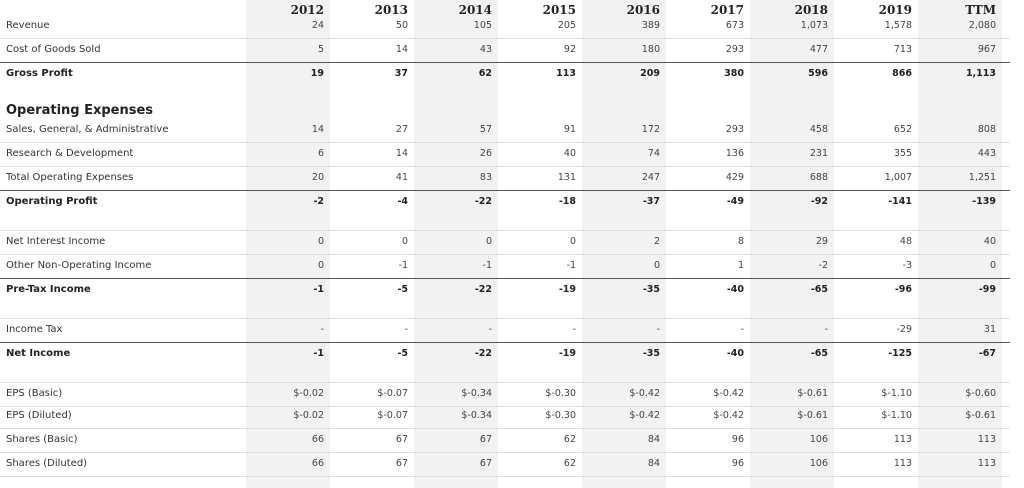 Image resolution: width=1024 pixels, height=488 pixels. What do you see at coordinates (734, 177) in the screenshot?
I see `cell-value: 429` at bounding box center [734, 177].